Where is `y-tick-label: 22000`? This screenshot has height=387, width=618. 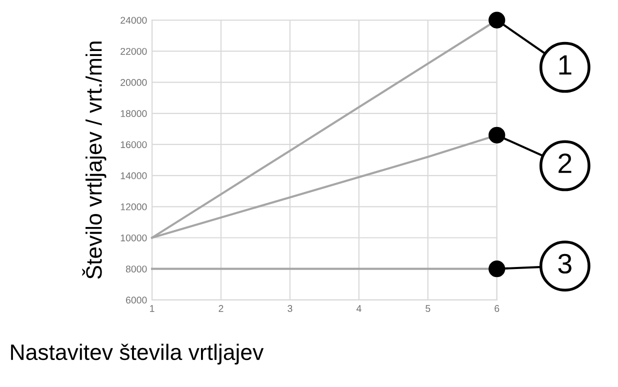 y-tick-label: 22000 is located at coordinates (133, 51).